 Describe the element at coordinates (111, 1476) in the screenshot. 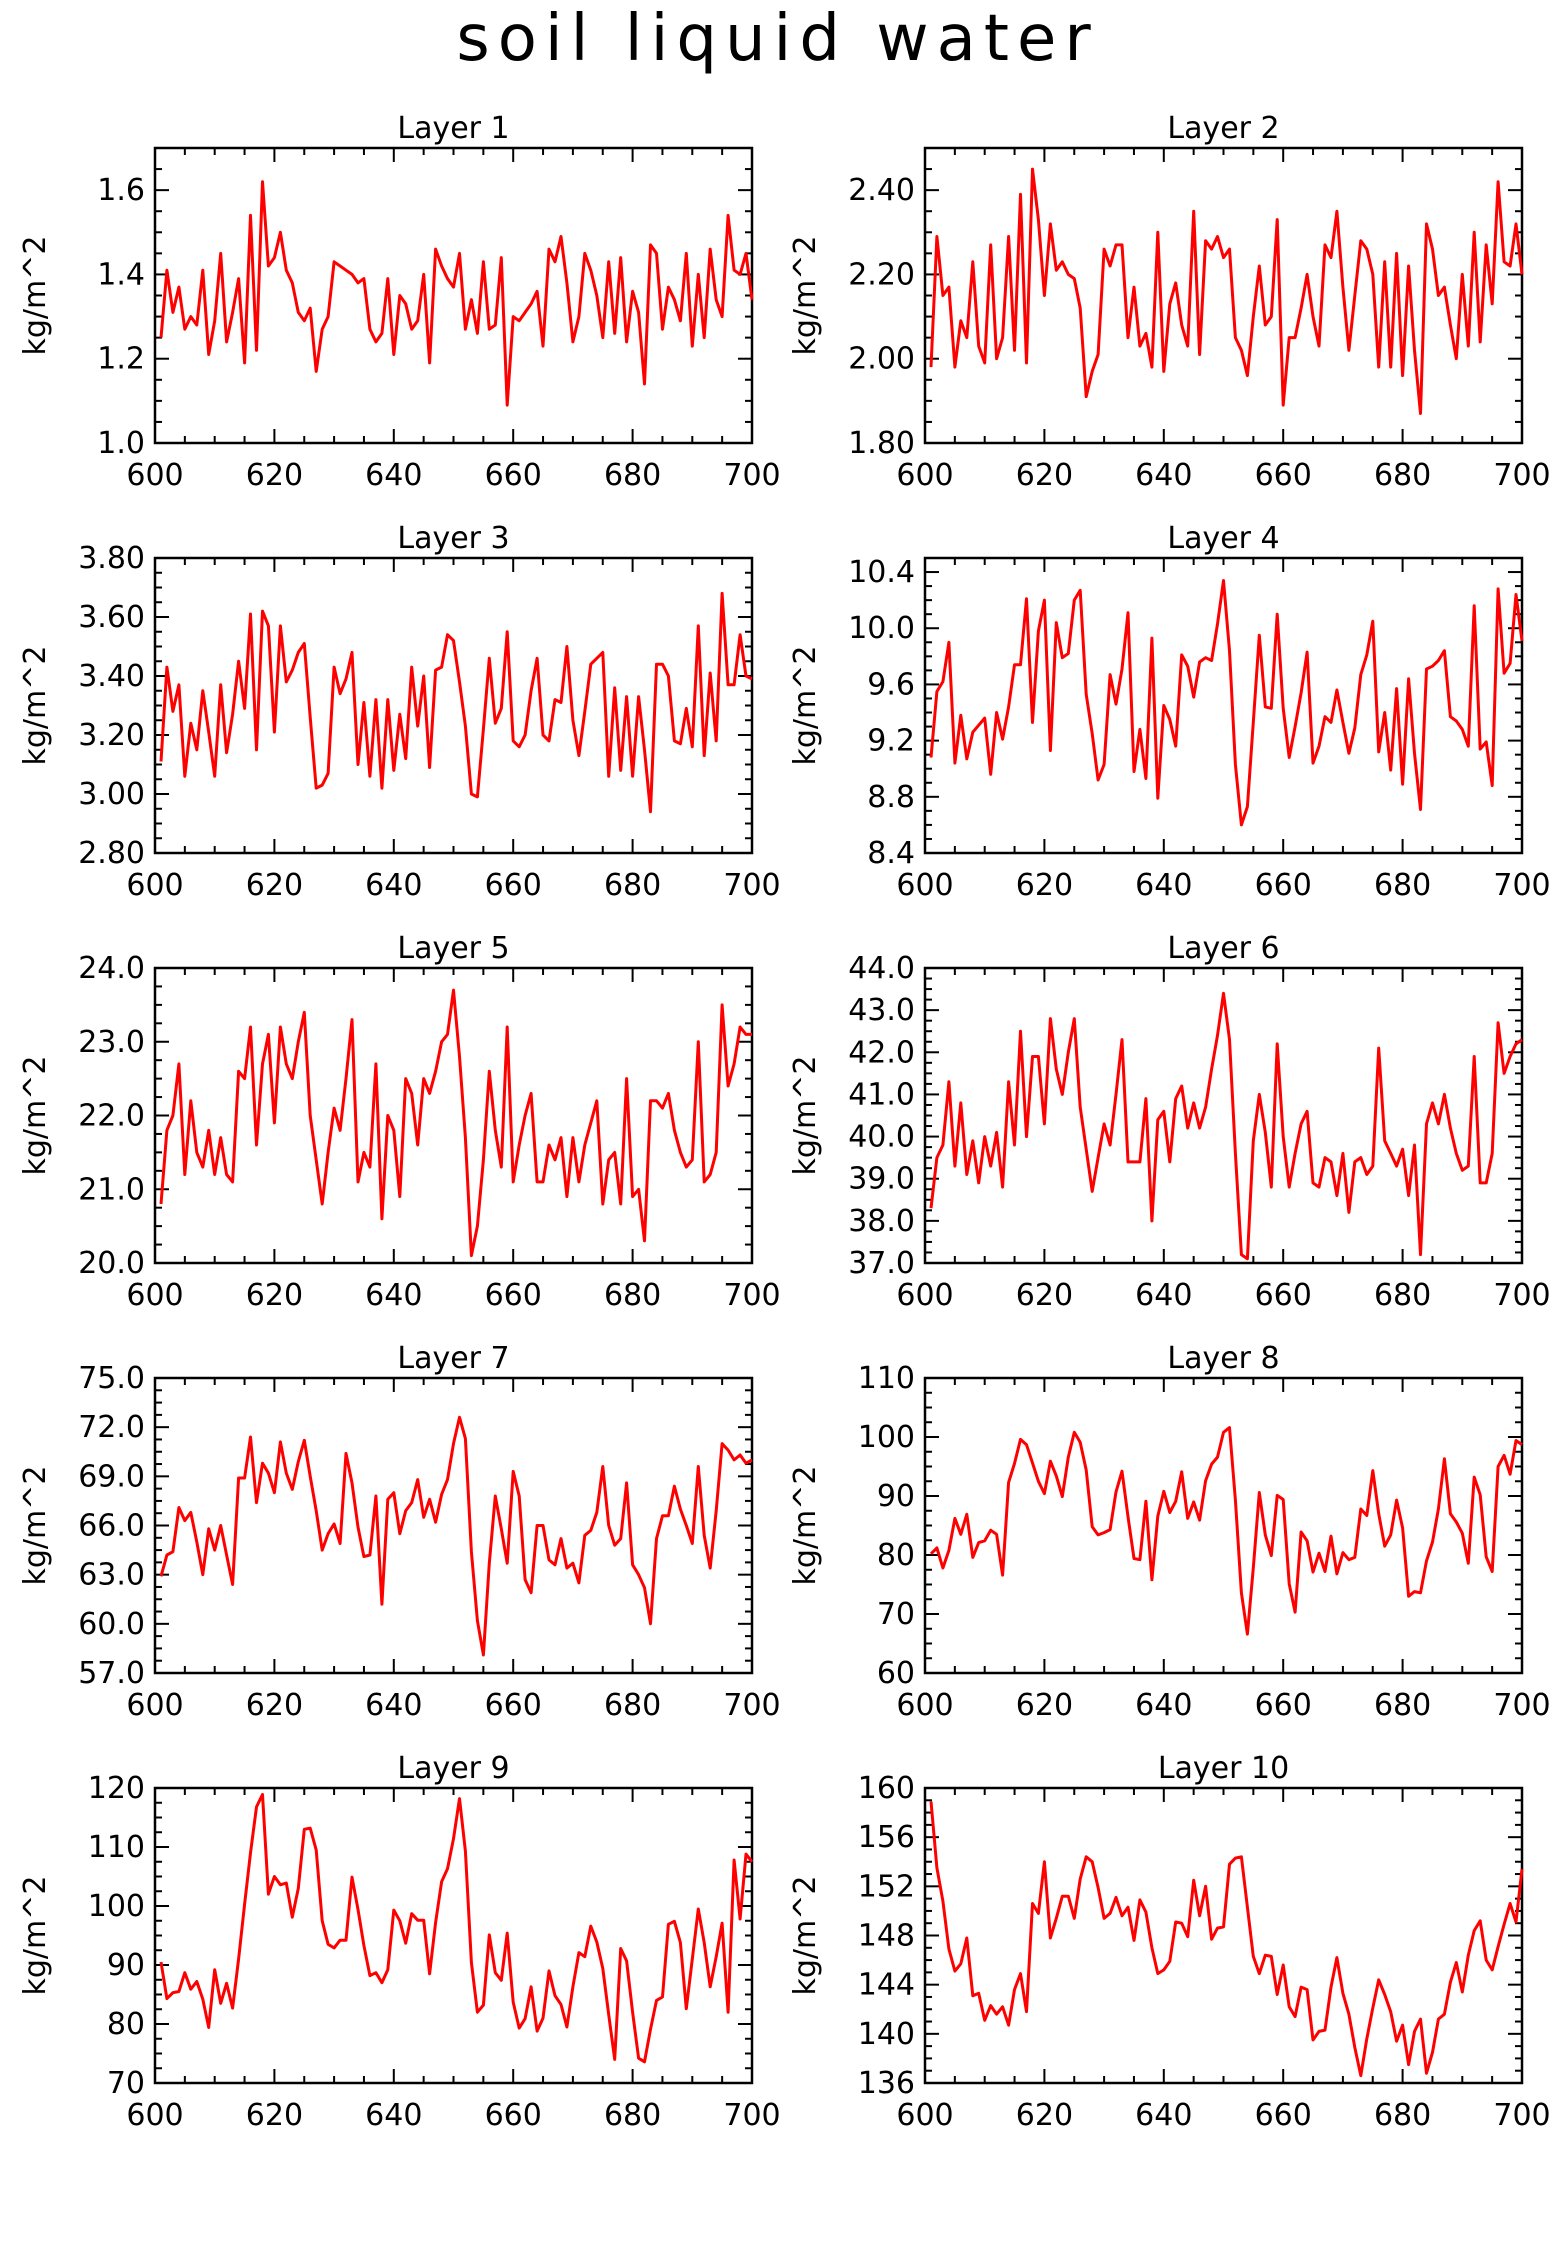

I see `y-tick-label: 69.0` at that location.